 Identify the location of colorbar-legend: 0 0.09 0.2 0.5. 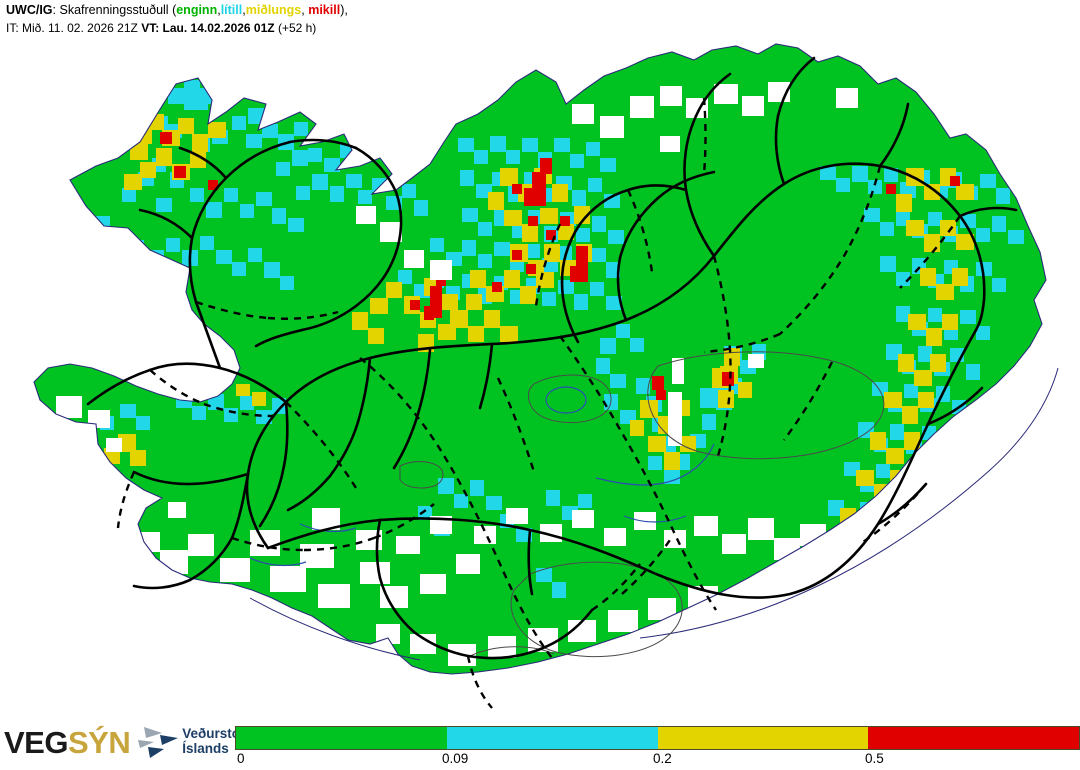
(657, 746).